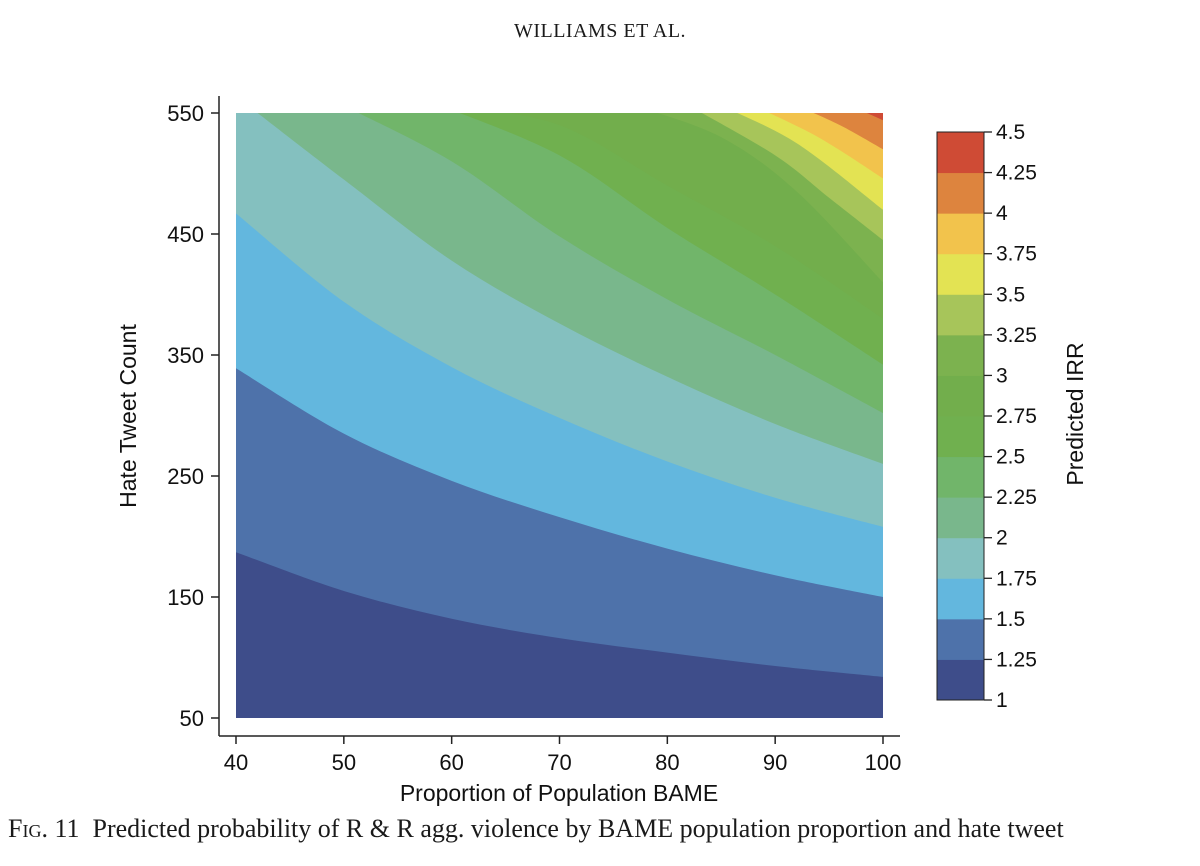  Describe the element at coordinates (185, 355) in the screenshot. I see `y-tick-label: 350` at that location.